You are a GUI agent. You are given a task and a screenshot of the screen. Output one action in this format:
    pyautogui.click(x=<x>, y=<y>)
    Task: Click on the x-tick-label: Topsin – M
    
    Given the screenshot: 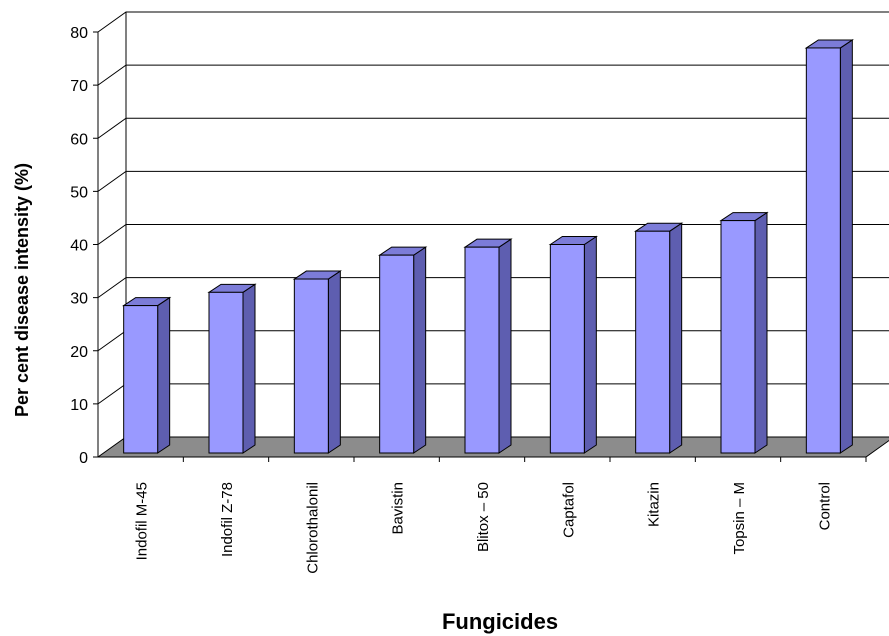 What is the action you would take?
    pyautogui.click(x=739, y=518)
    